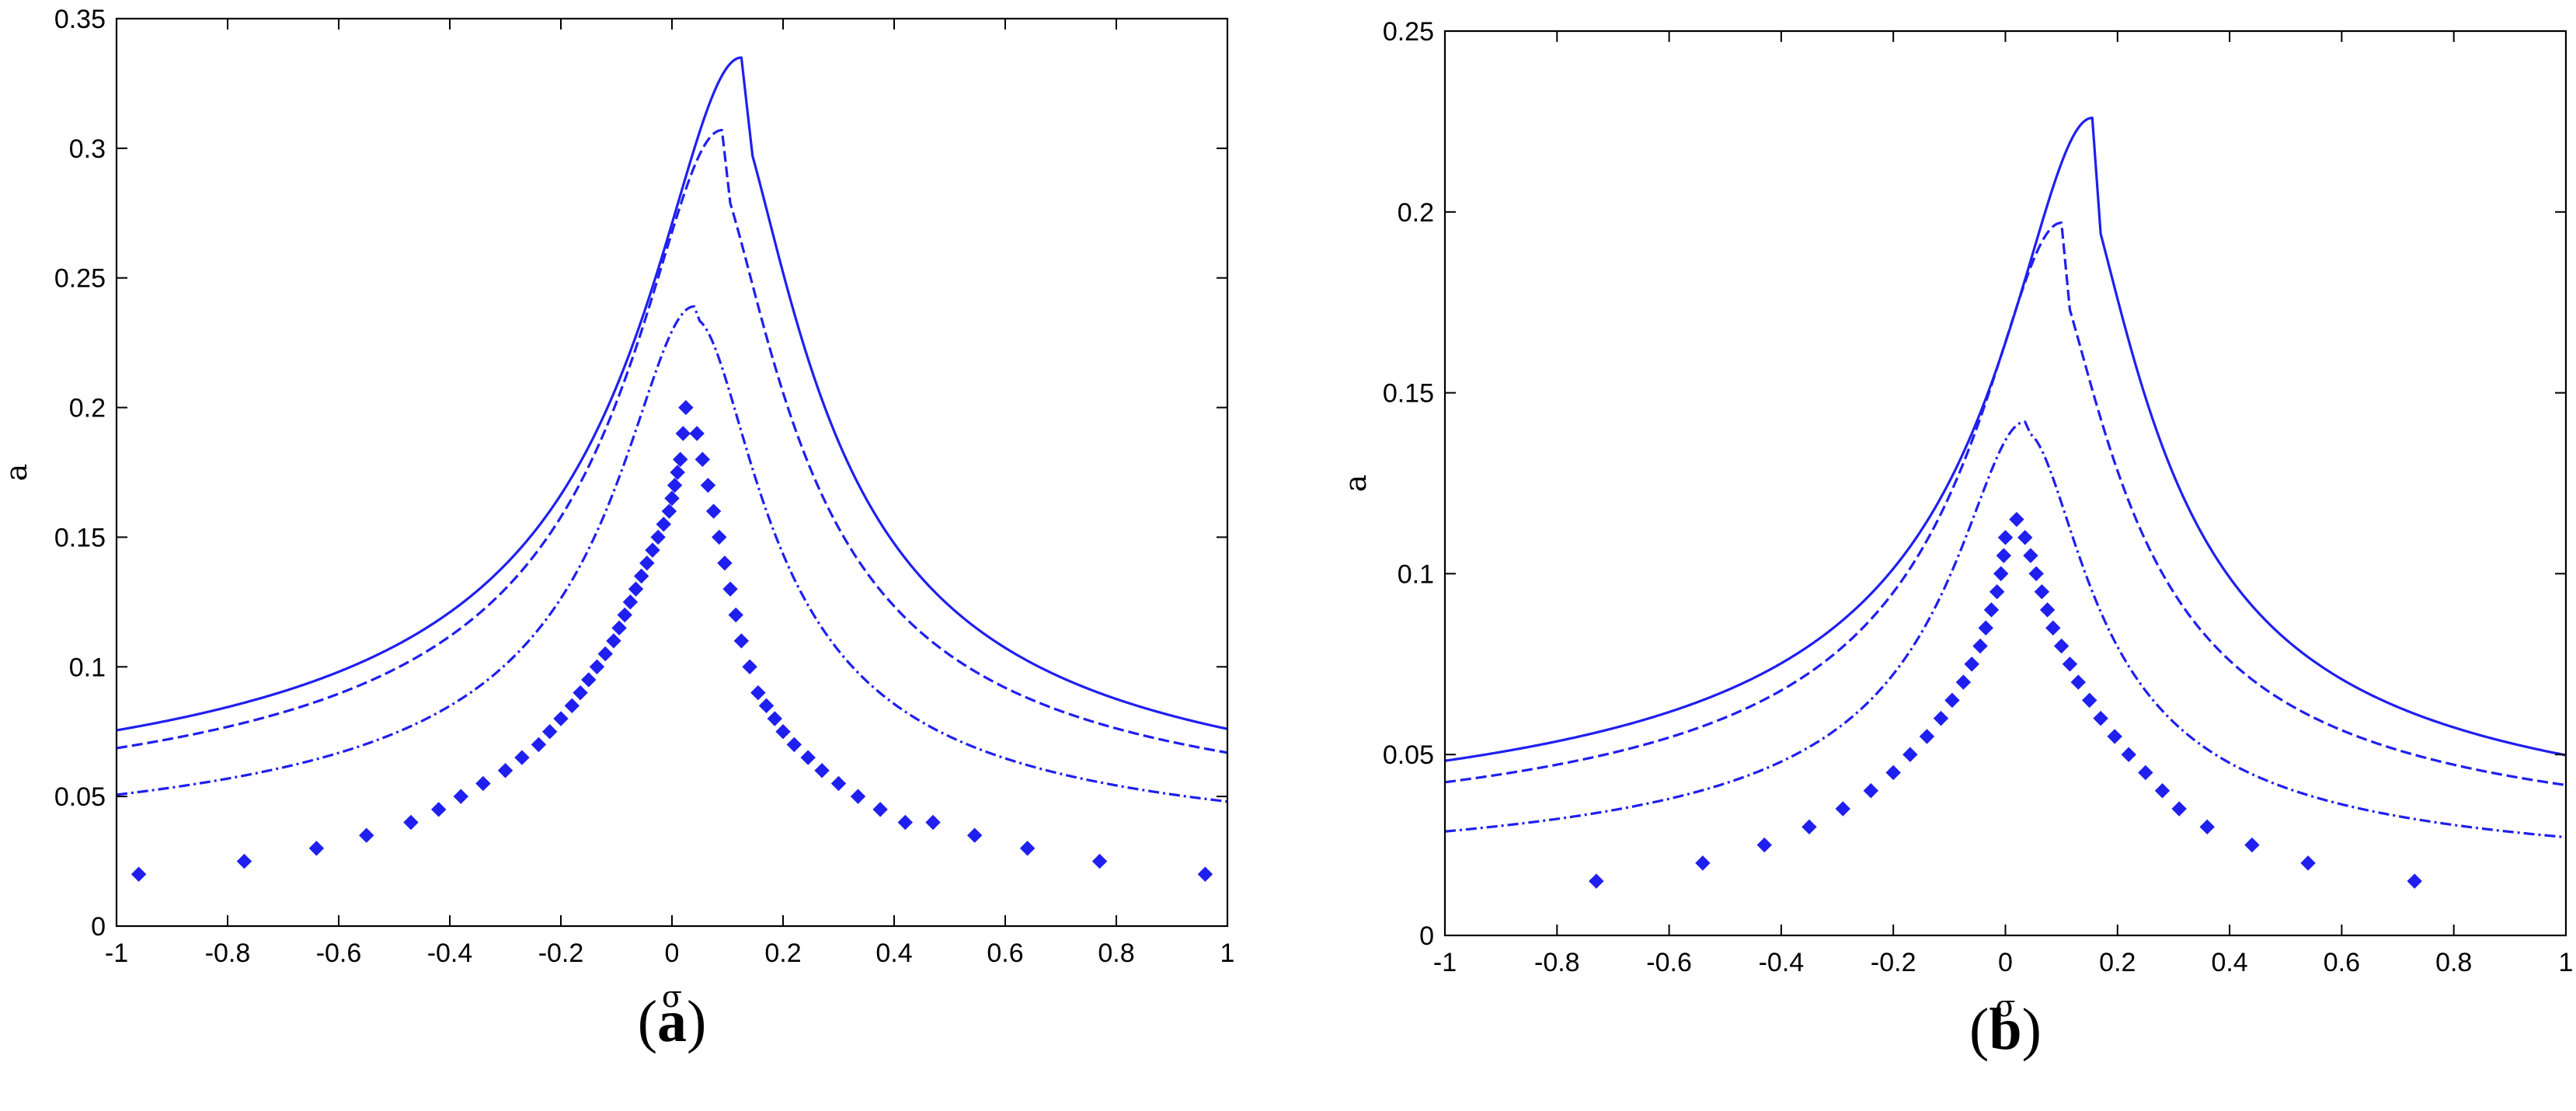 Image resolution: width=2576 pixels, height=1111 pixels. Describe the element at coordinates (1669, 962) in the screenshot. I see `x-tick-label: -0.6` at that location.